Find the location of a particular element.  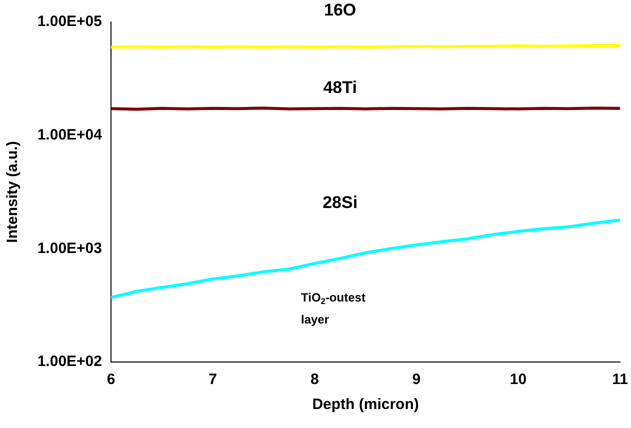

series-label: 48Ti is located at coordinates (340, 88).